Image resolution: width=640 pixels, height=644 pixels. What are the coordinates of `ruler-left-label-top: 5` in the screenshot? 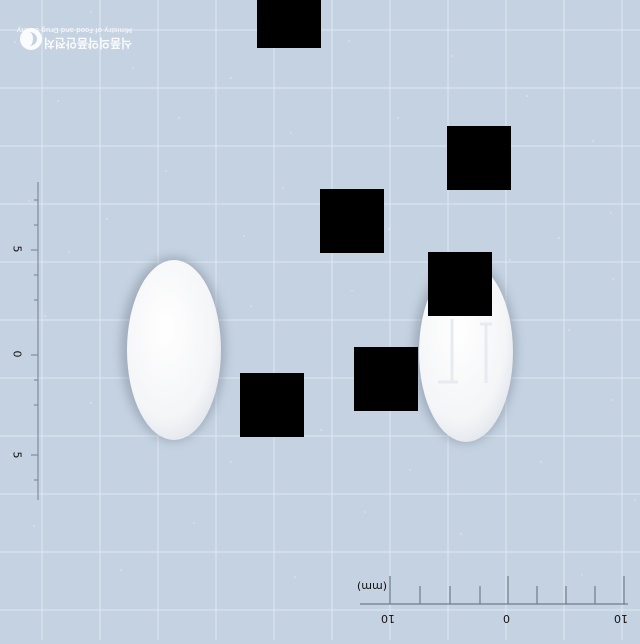 It's located at (17, 249).